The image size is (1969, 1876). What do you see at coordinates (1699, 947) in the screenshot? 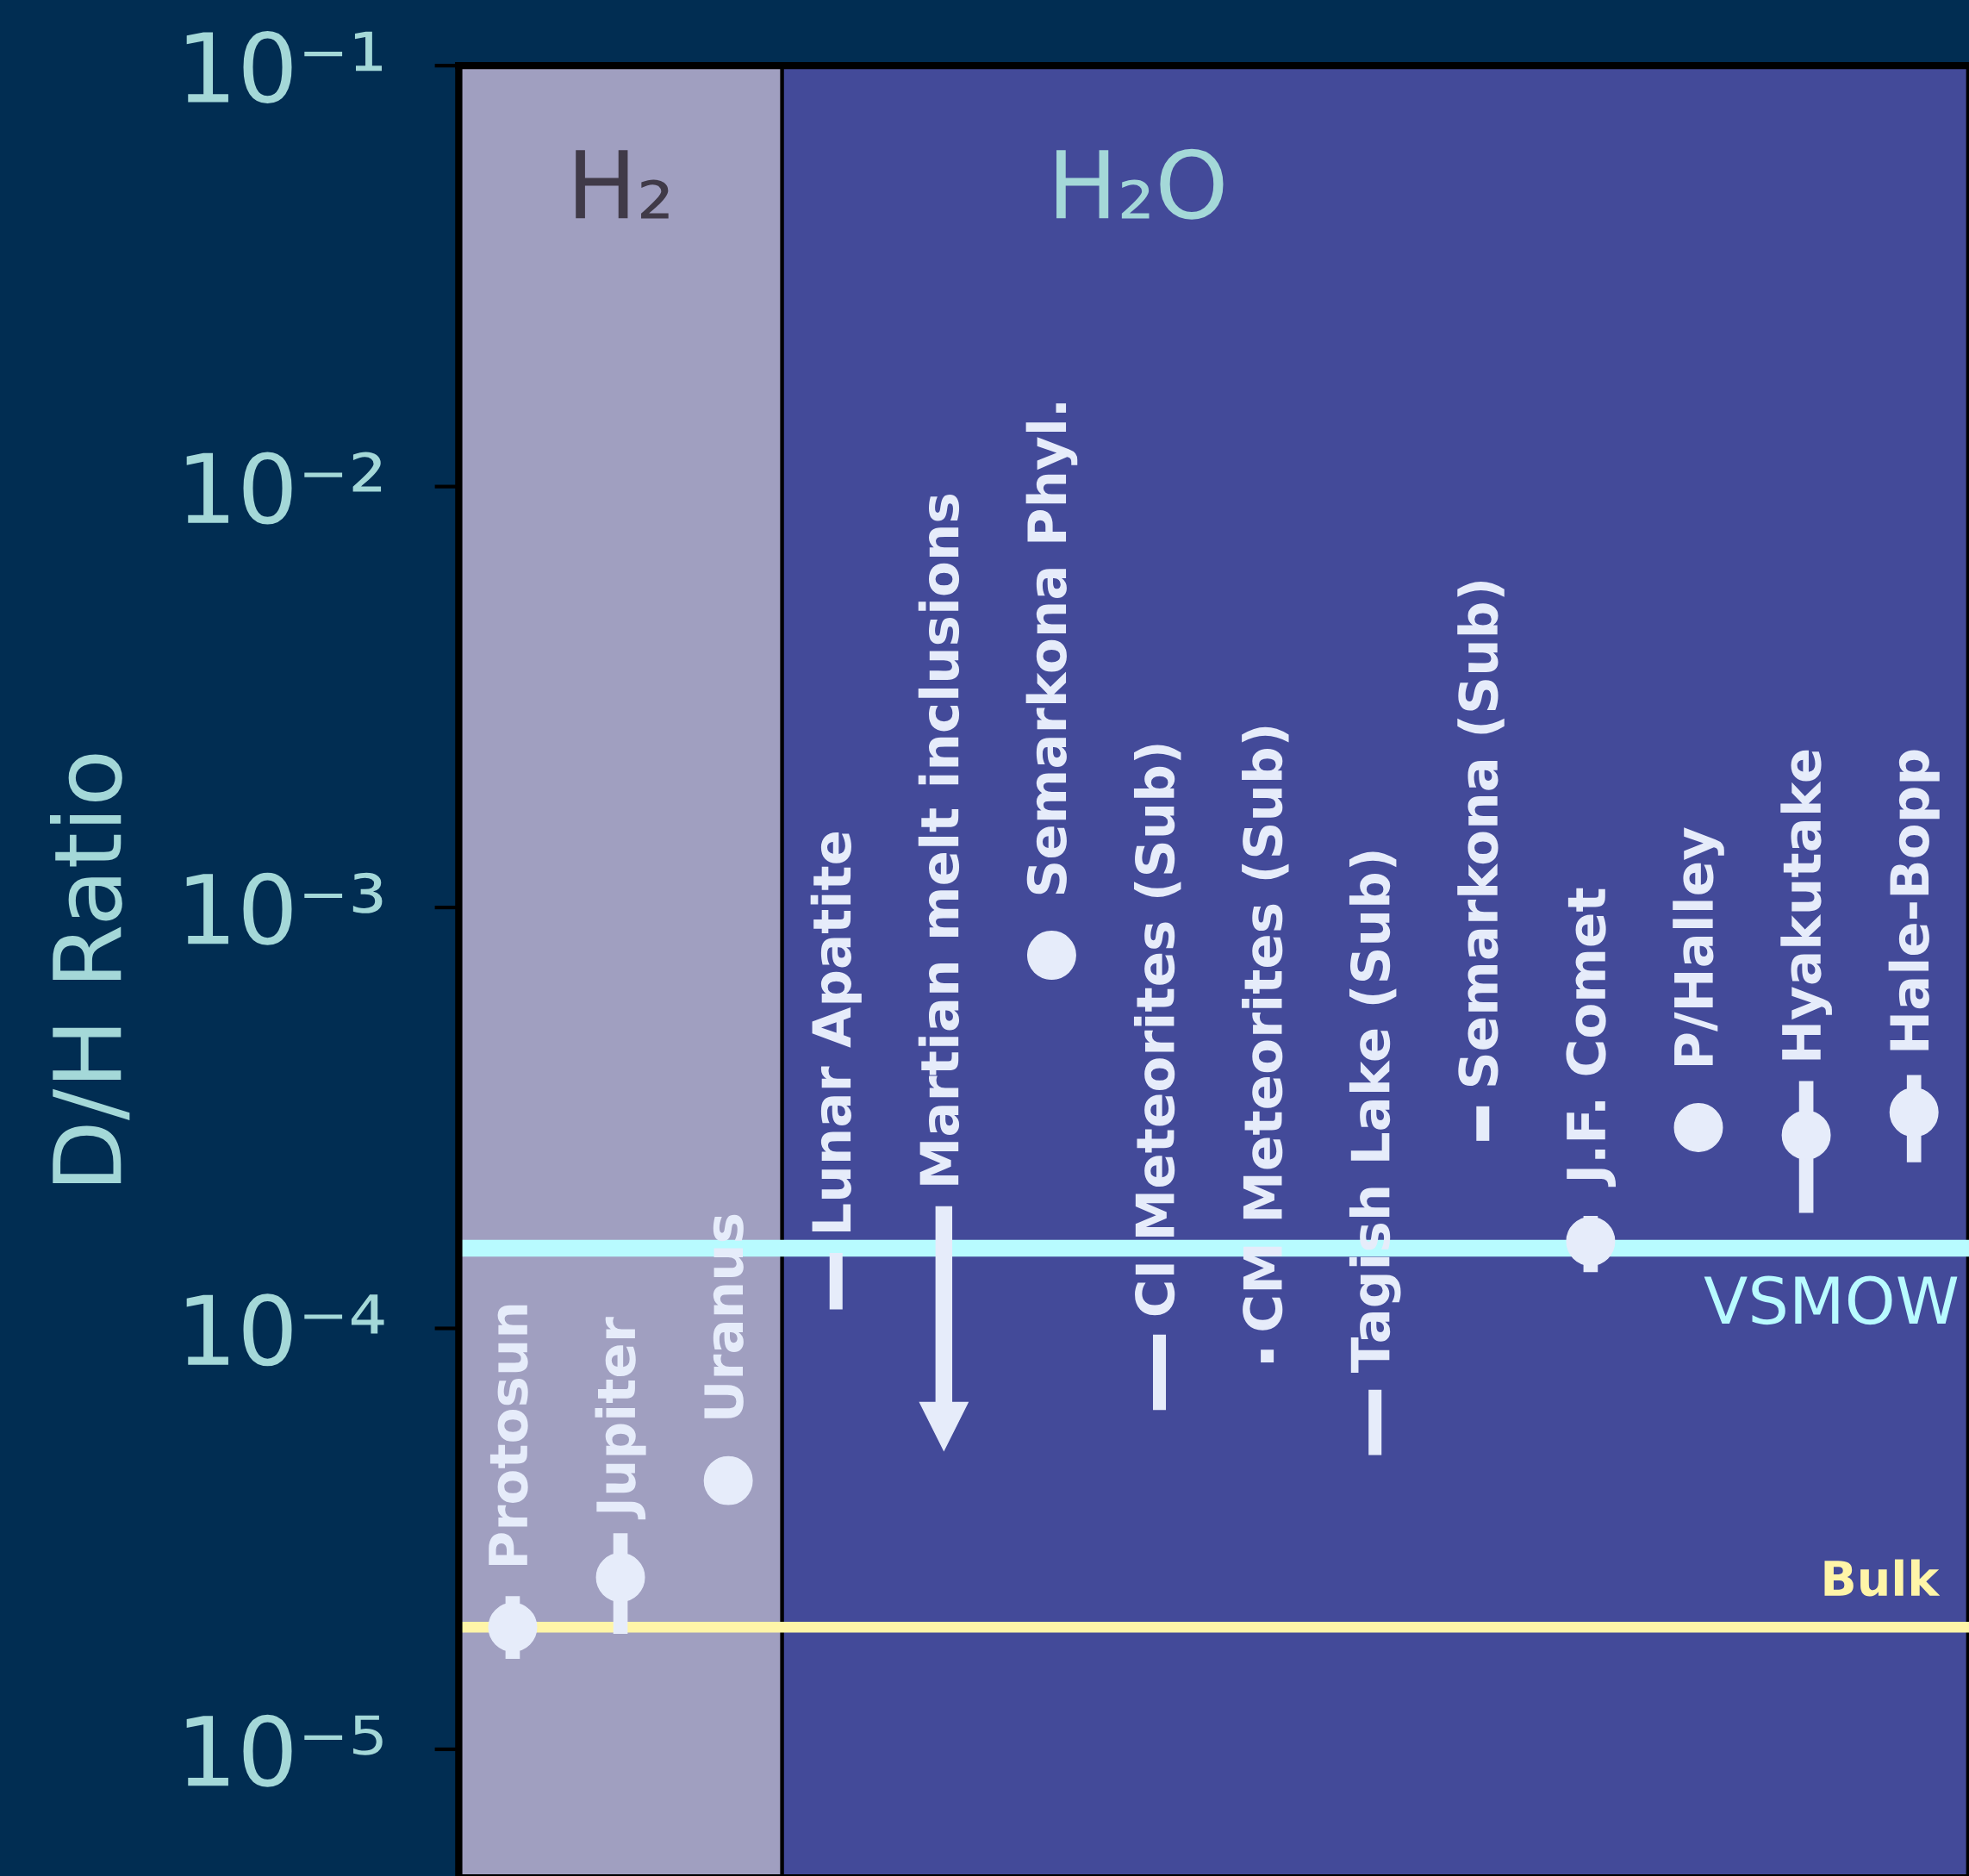
I see `x-tick-label: P/Halley` at bounding box center [1699, 947].